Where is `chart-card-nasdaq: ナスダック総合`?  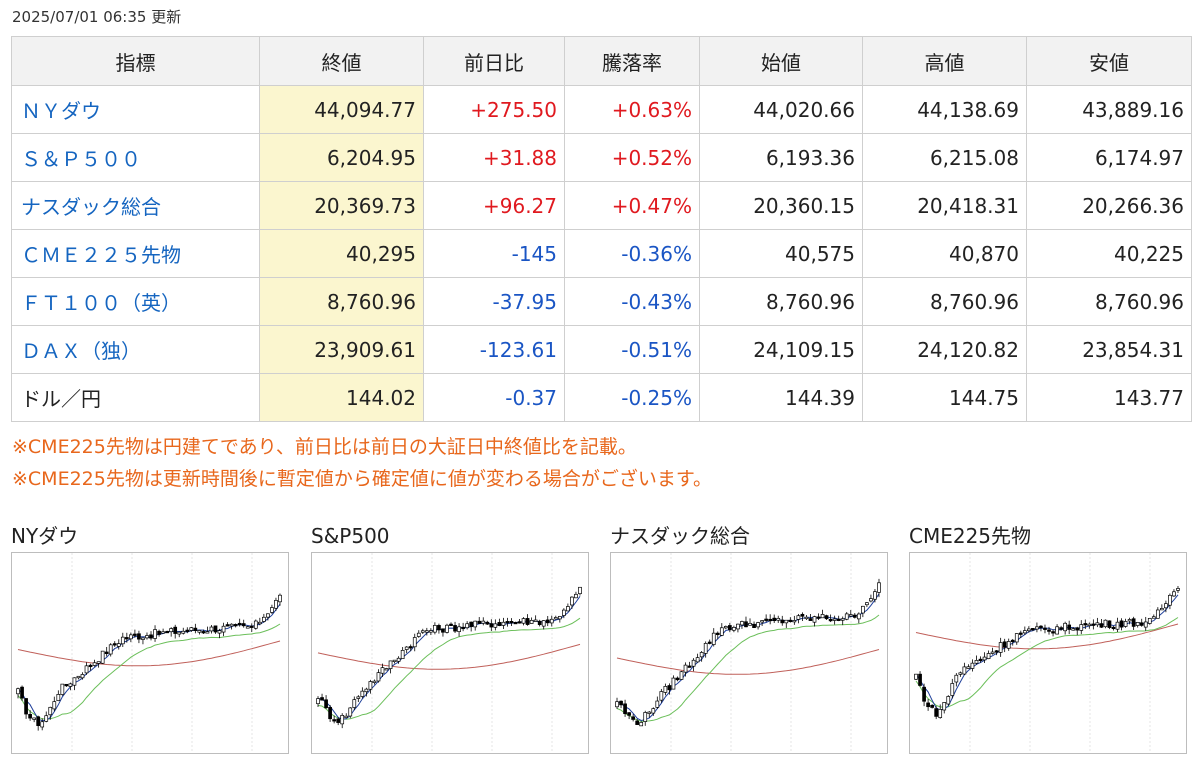 chart-card-nasdaq: ナスダック総合 is located at coordinates (749, 637).